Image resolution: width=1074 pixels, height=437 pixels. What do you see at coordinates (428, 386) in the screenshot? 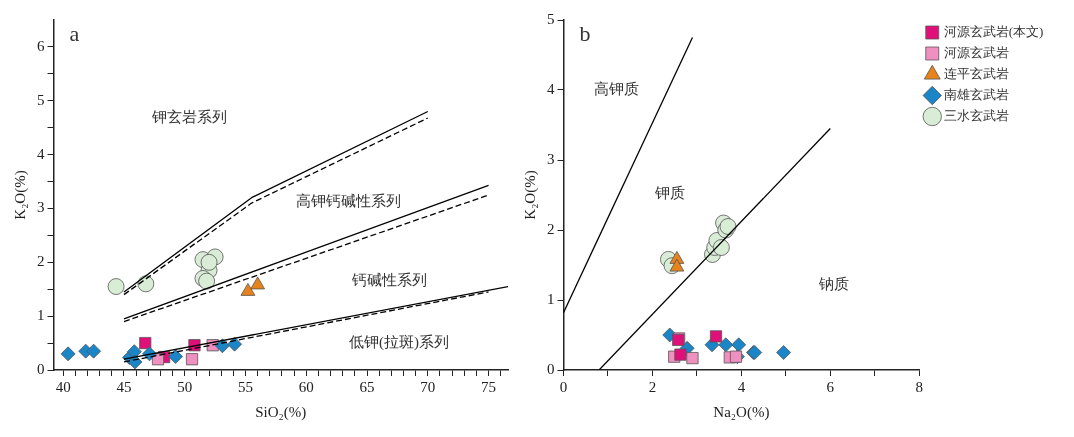
I see `x-tick-label: 70` at bounding box center [428, 386].